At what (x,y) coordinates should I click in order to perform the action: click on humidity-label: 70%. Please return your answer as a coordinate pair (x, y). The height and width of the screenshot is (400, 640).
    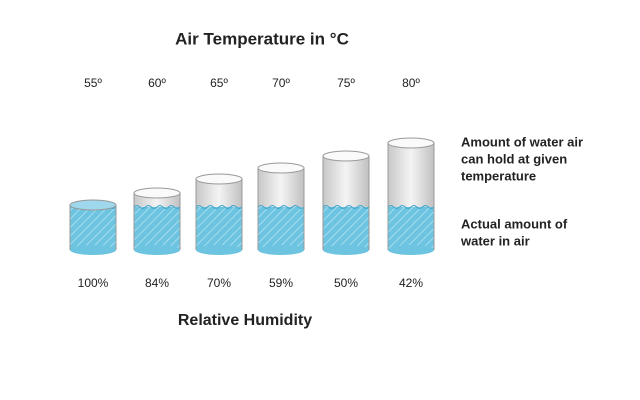
    Looking at the image, I should click on (219, 283).